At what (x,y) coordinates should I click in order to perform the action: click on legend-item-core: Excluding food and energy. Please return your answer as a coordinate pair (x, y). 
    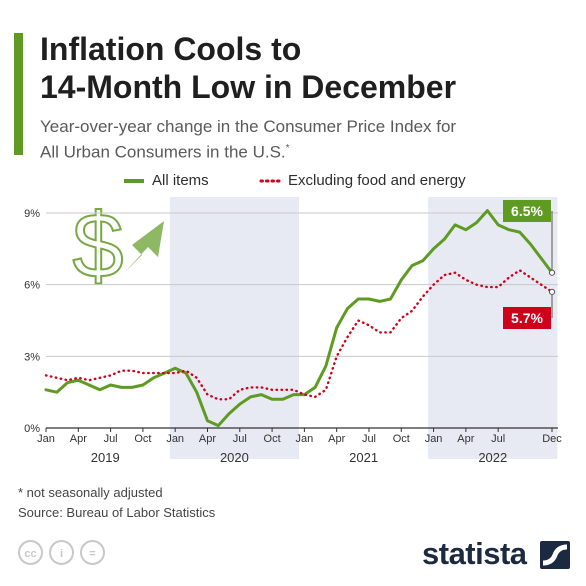
    Looking at the image, I should click on (362, 181).